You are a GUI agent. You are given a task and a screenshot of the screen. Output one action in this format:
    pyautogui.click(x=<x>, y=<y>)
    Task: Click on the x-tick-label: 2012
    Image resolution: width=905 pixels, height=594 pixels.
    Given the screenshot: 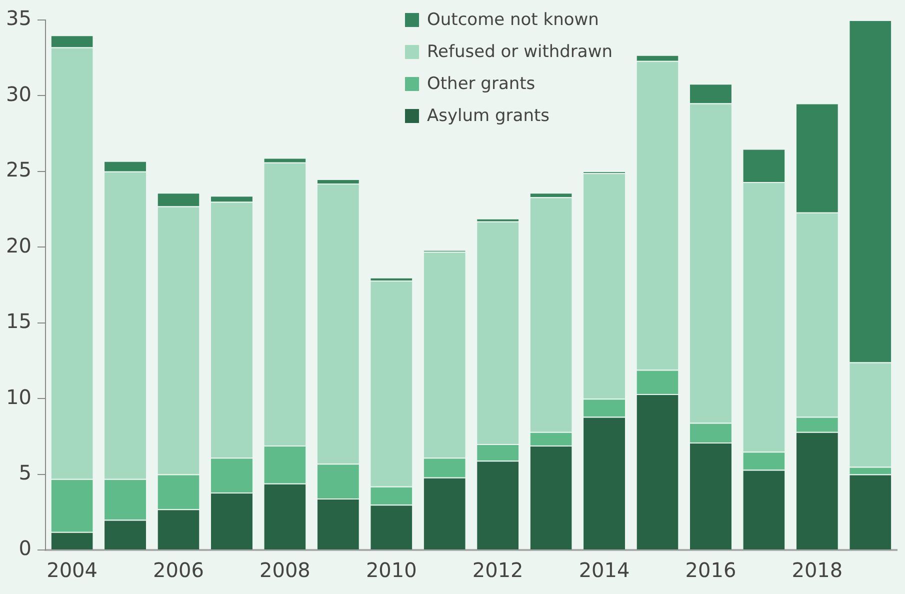 What is the action you would take?
    pyautogui.click(x=498, y=570)
    